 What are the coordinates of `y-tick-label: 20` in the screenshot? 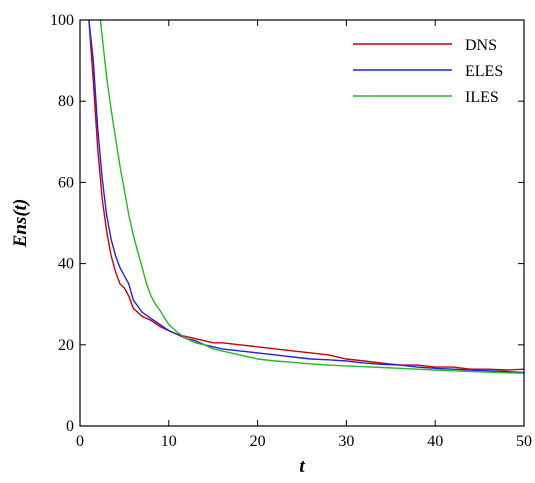 It's located at (66, 345).